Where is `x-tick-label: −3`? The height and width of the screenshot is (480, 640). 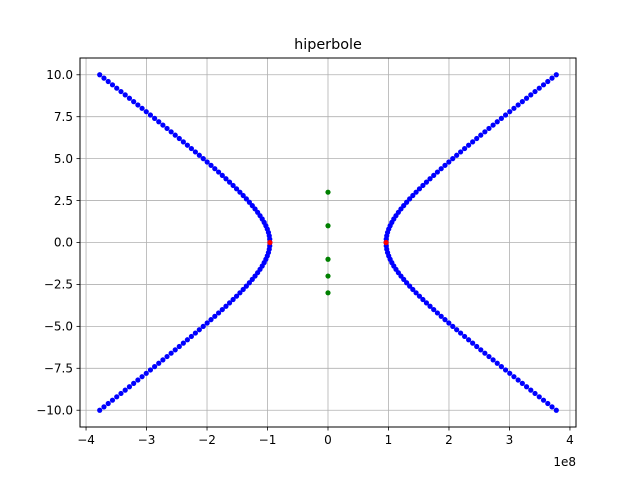 x-tick-label: −3 is located at coordinates (147, 440).